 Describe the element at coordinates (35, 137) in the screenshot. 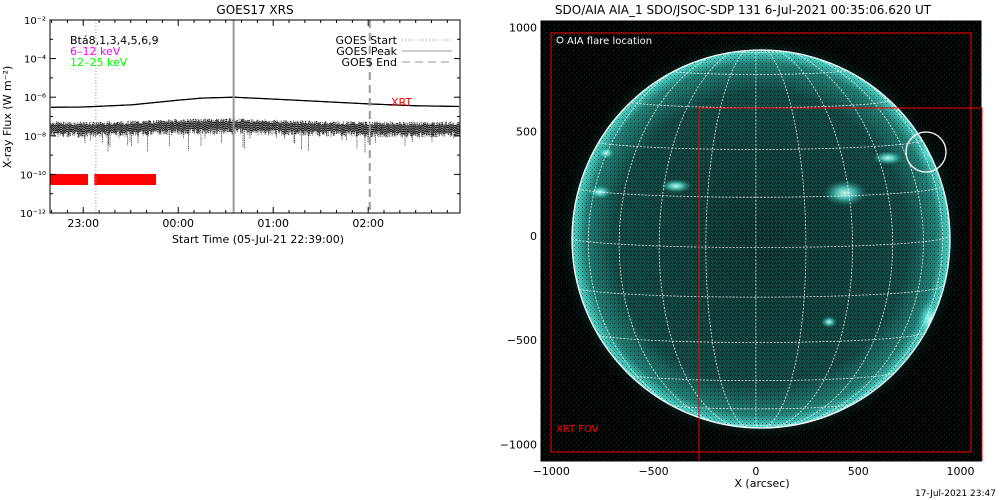

I see `goes-y-tick-label: 10⁻⁸` at that location.